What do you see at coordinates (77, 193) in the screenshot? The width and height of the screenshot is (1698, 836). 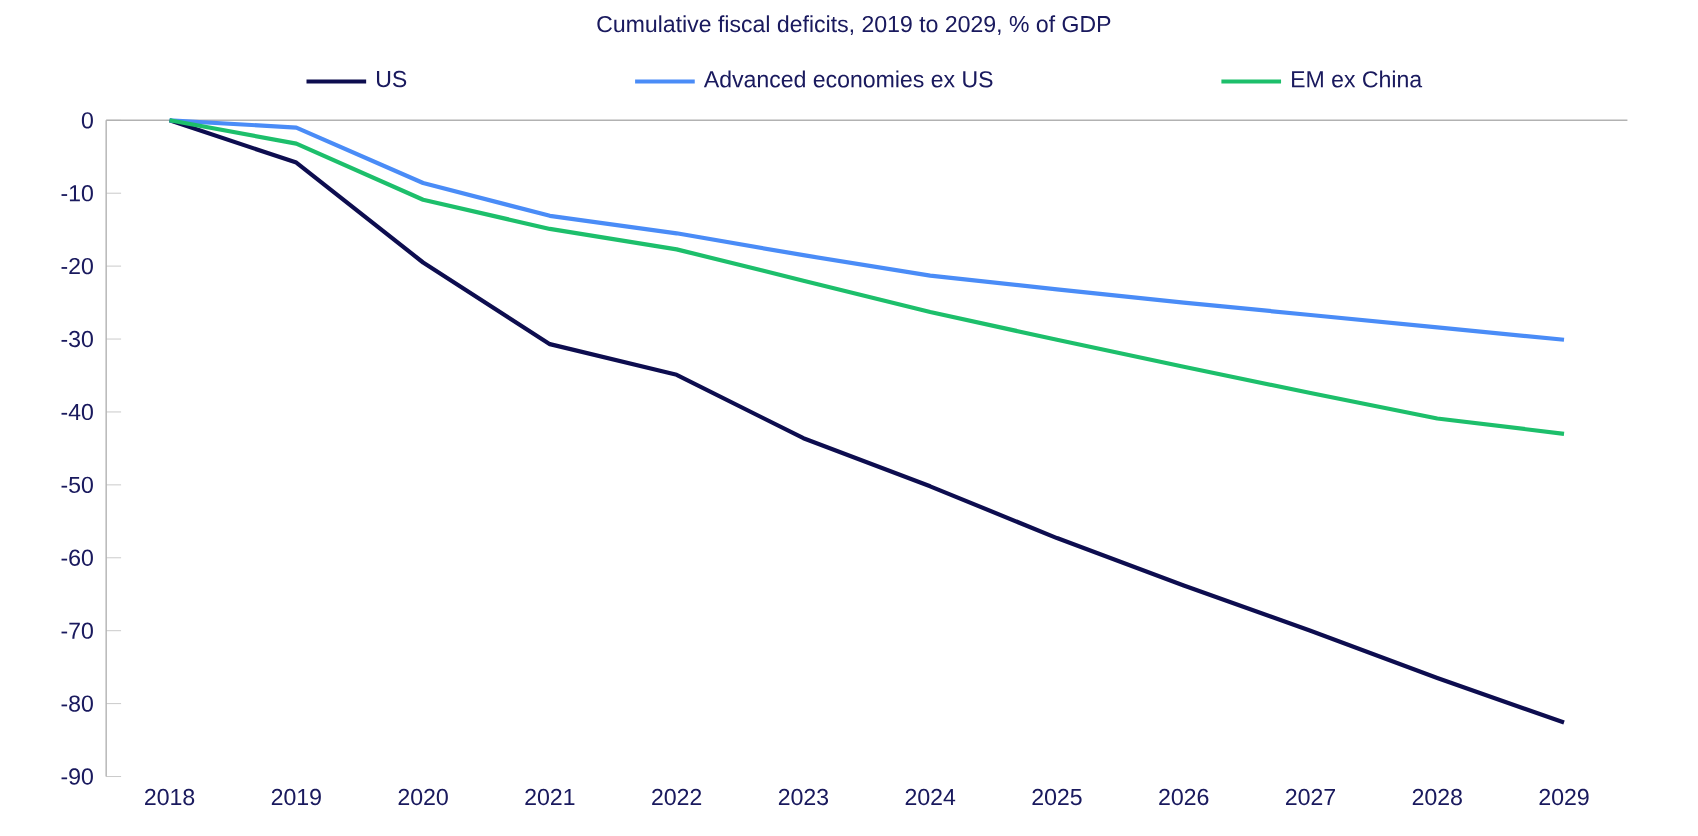 I see `y-tick-label: -10` at bounding box center [77, 193].